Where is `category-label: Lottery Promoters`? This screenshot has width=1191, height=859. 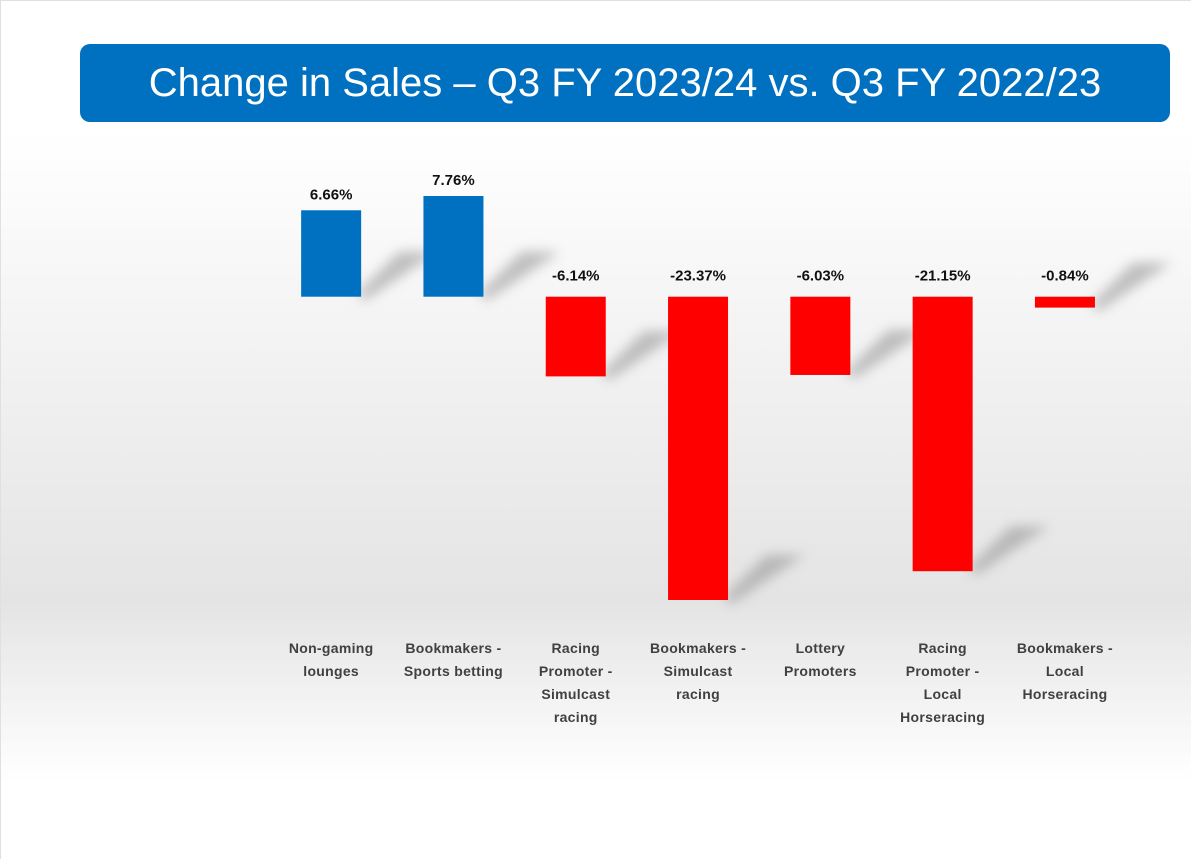
category-label: Lottery Promoters is located at coordinates (820, 659).